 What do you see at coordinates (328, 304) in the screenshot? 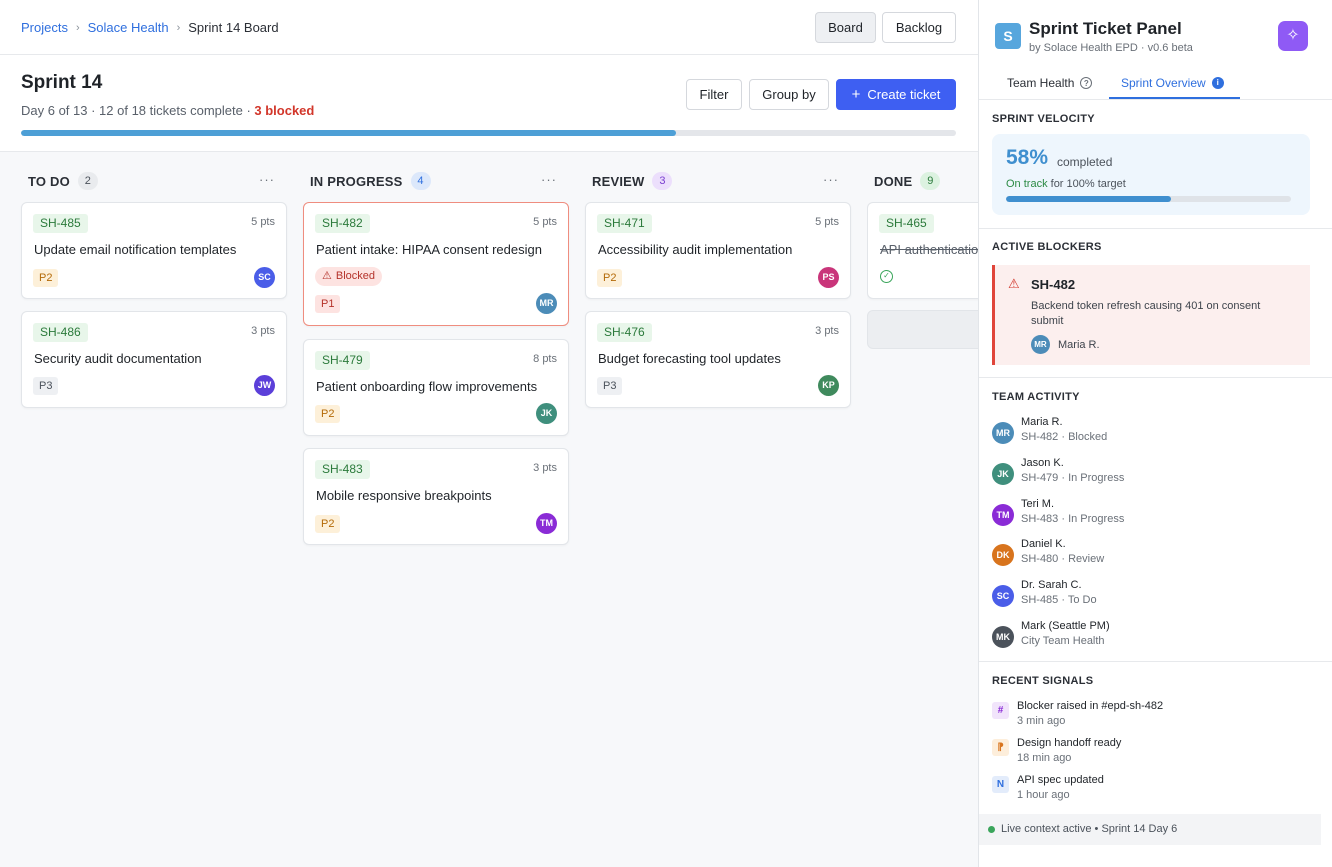
I see `priority-badge: P1` at bounding box center [328, 304].